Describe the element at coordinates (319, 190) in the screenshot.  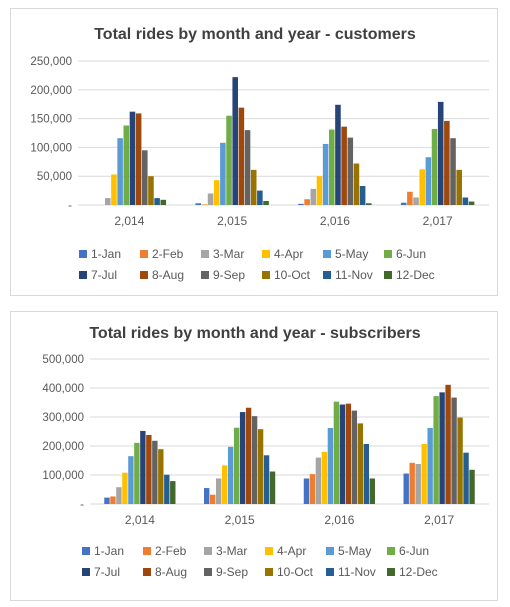
I see `customers-bar-4-Apr-2,016` at that location.